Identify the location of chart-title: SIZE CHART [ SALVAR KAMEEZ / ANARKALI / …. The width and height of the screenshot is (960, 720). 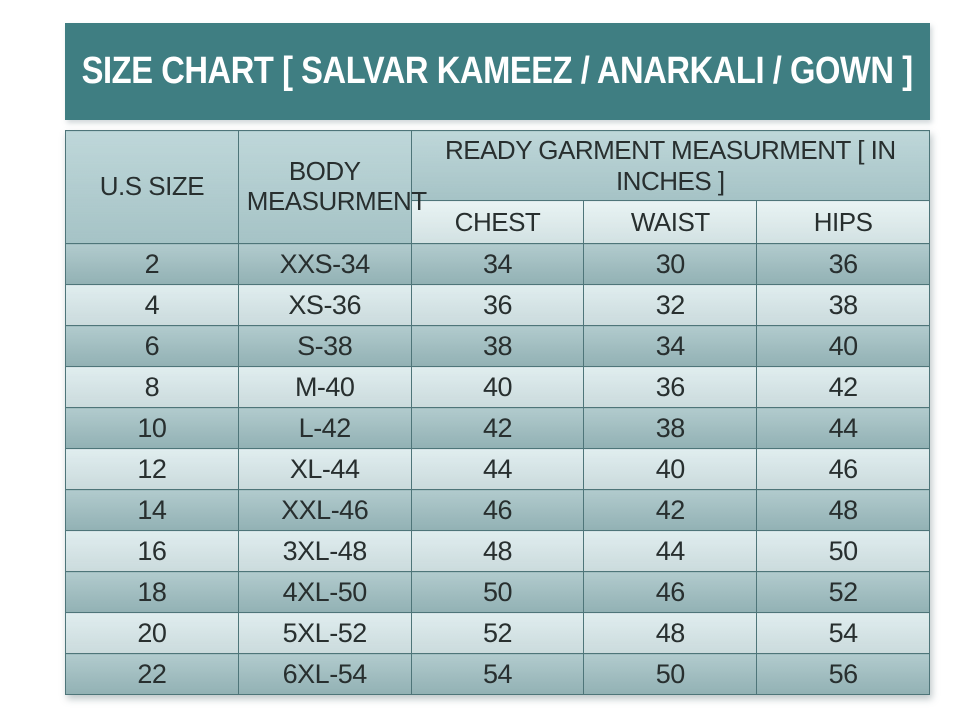
(497, 71).